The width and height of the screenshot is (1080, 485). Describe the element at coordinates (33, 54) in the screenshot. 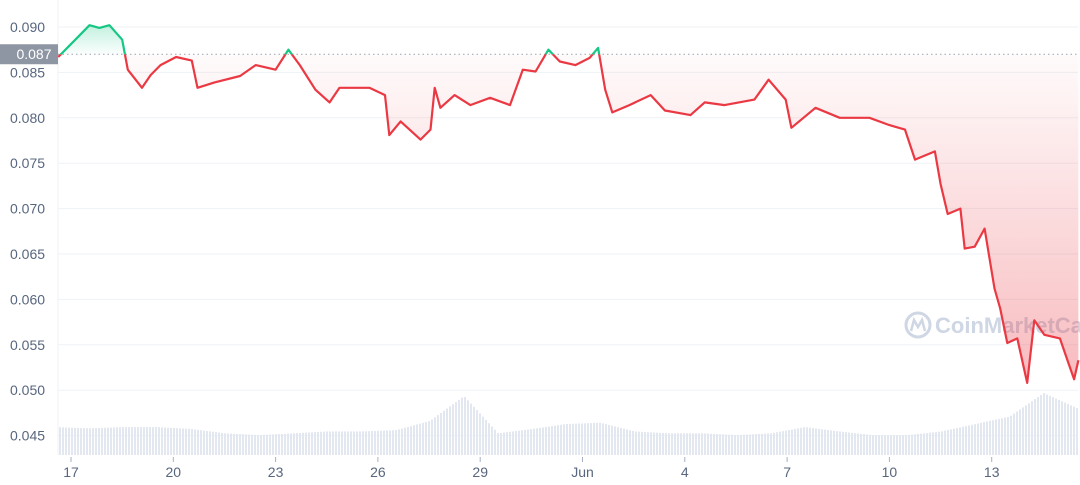

I see `reference-price-text: 0.087` at that location.